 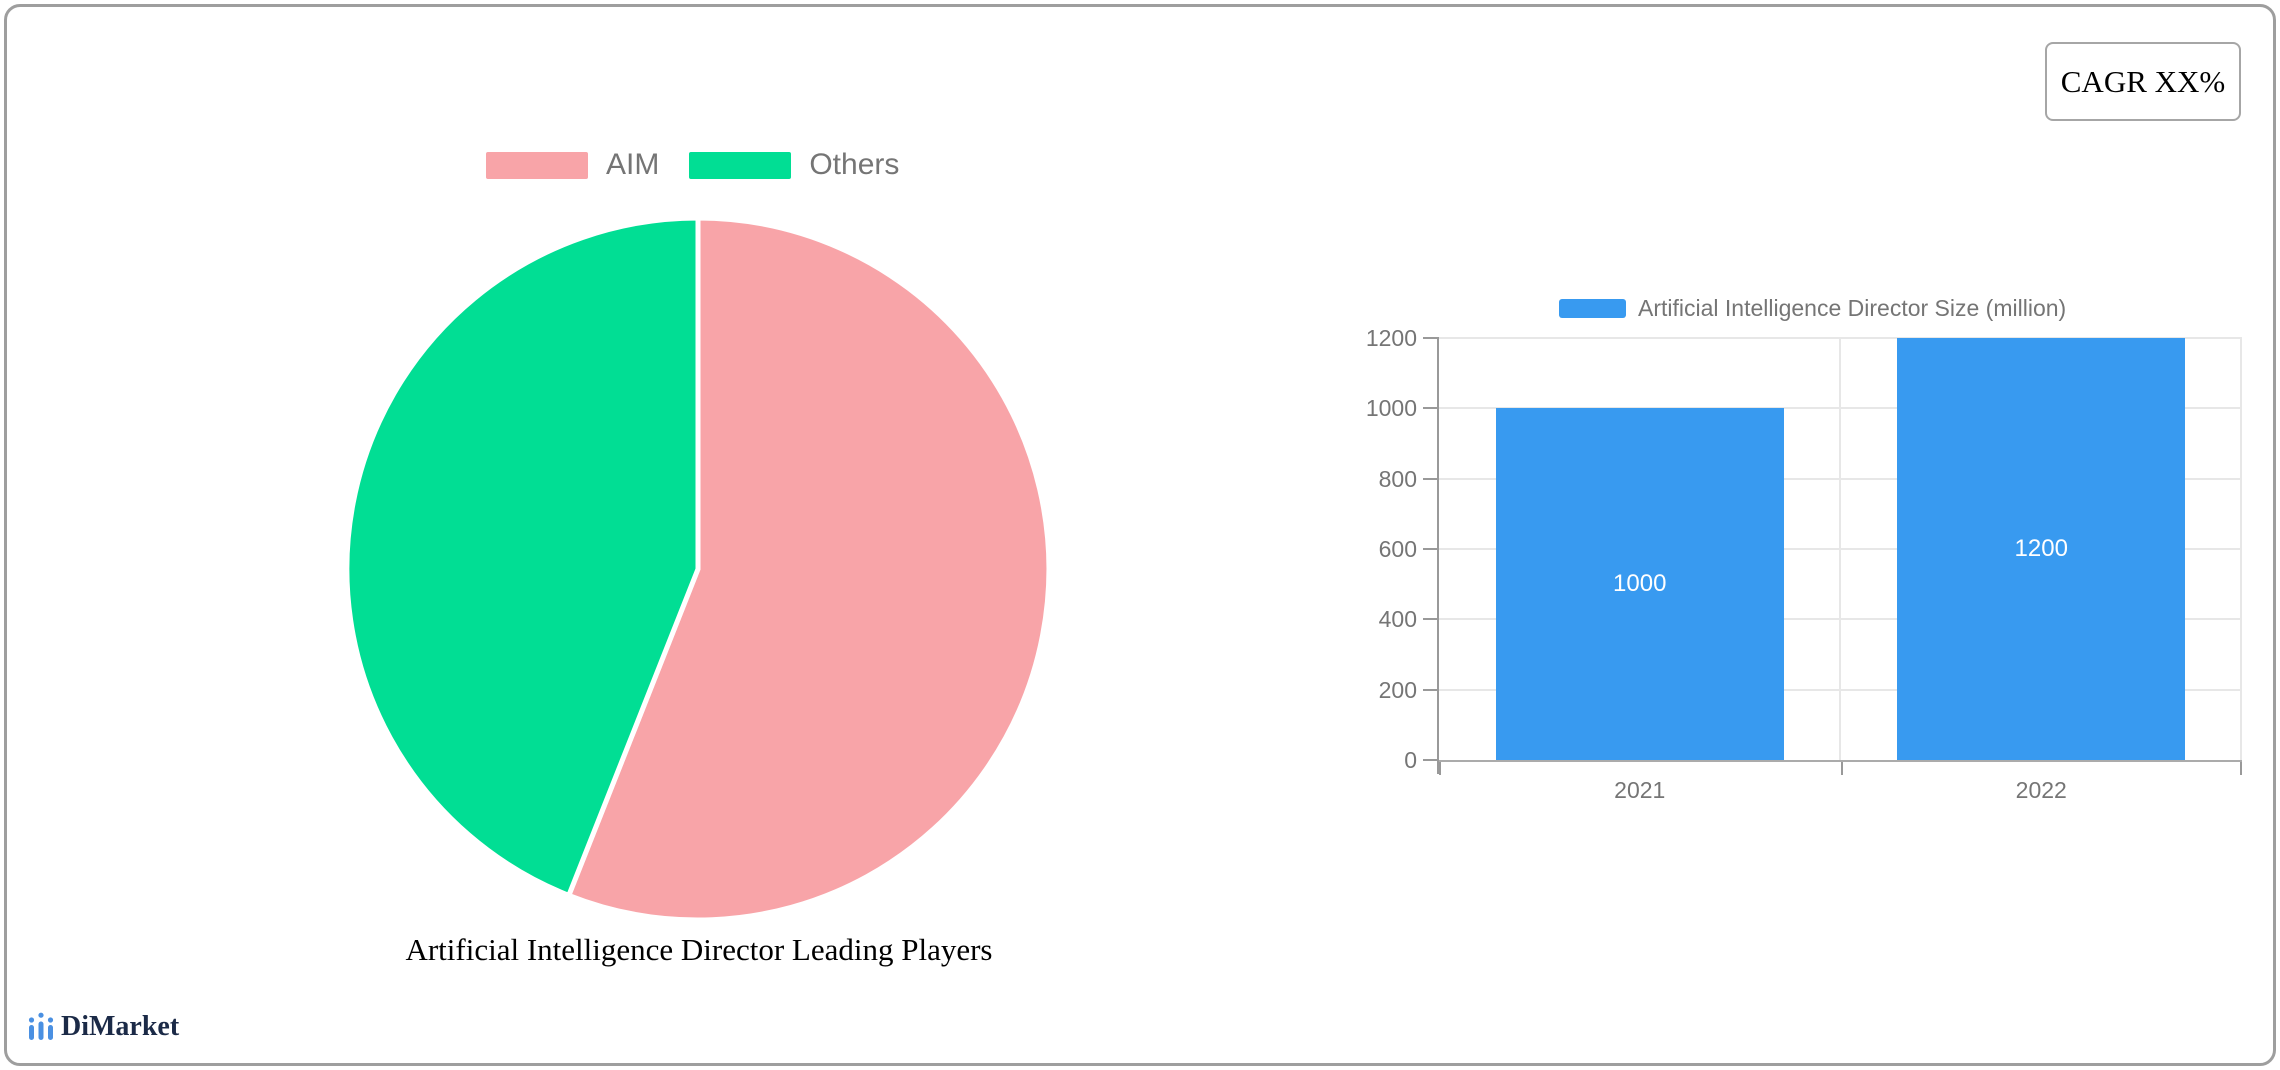 What do you see at coordinates (1438, 556) in the screenshot?
I see `y-axis-line` at bounding box center [1438, 556].